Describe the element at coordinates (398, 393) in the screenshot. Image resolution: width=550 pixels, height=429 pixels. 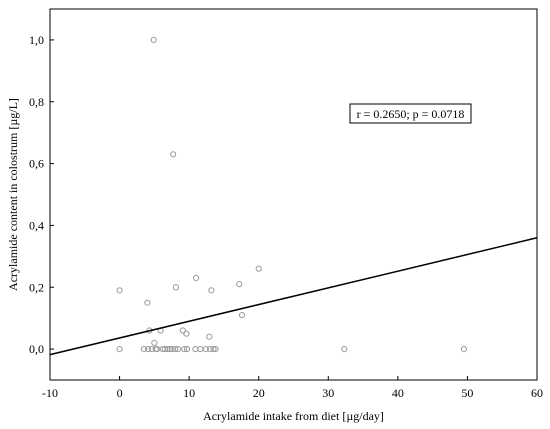
I see `x-tick-label: 40` at that location.